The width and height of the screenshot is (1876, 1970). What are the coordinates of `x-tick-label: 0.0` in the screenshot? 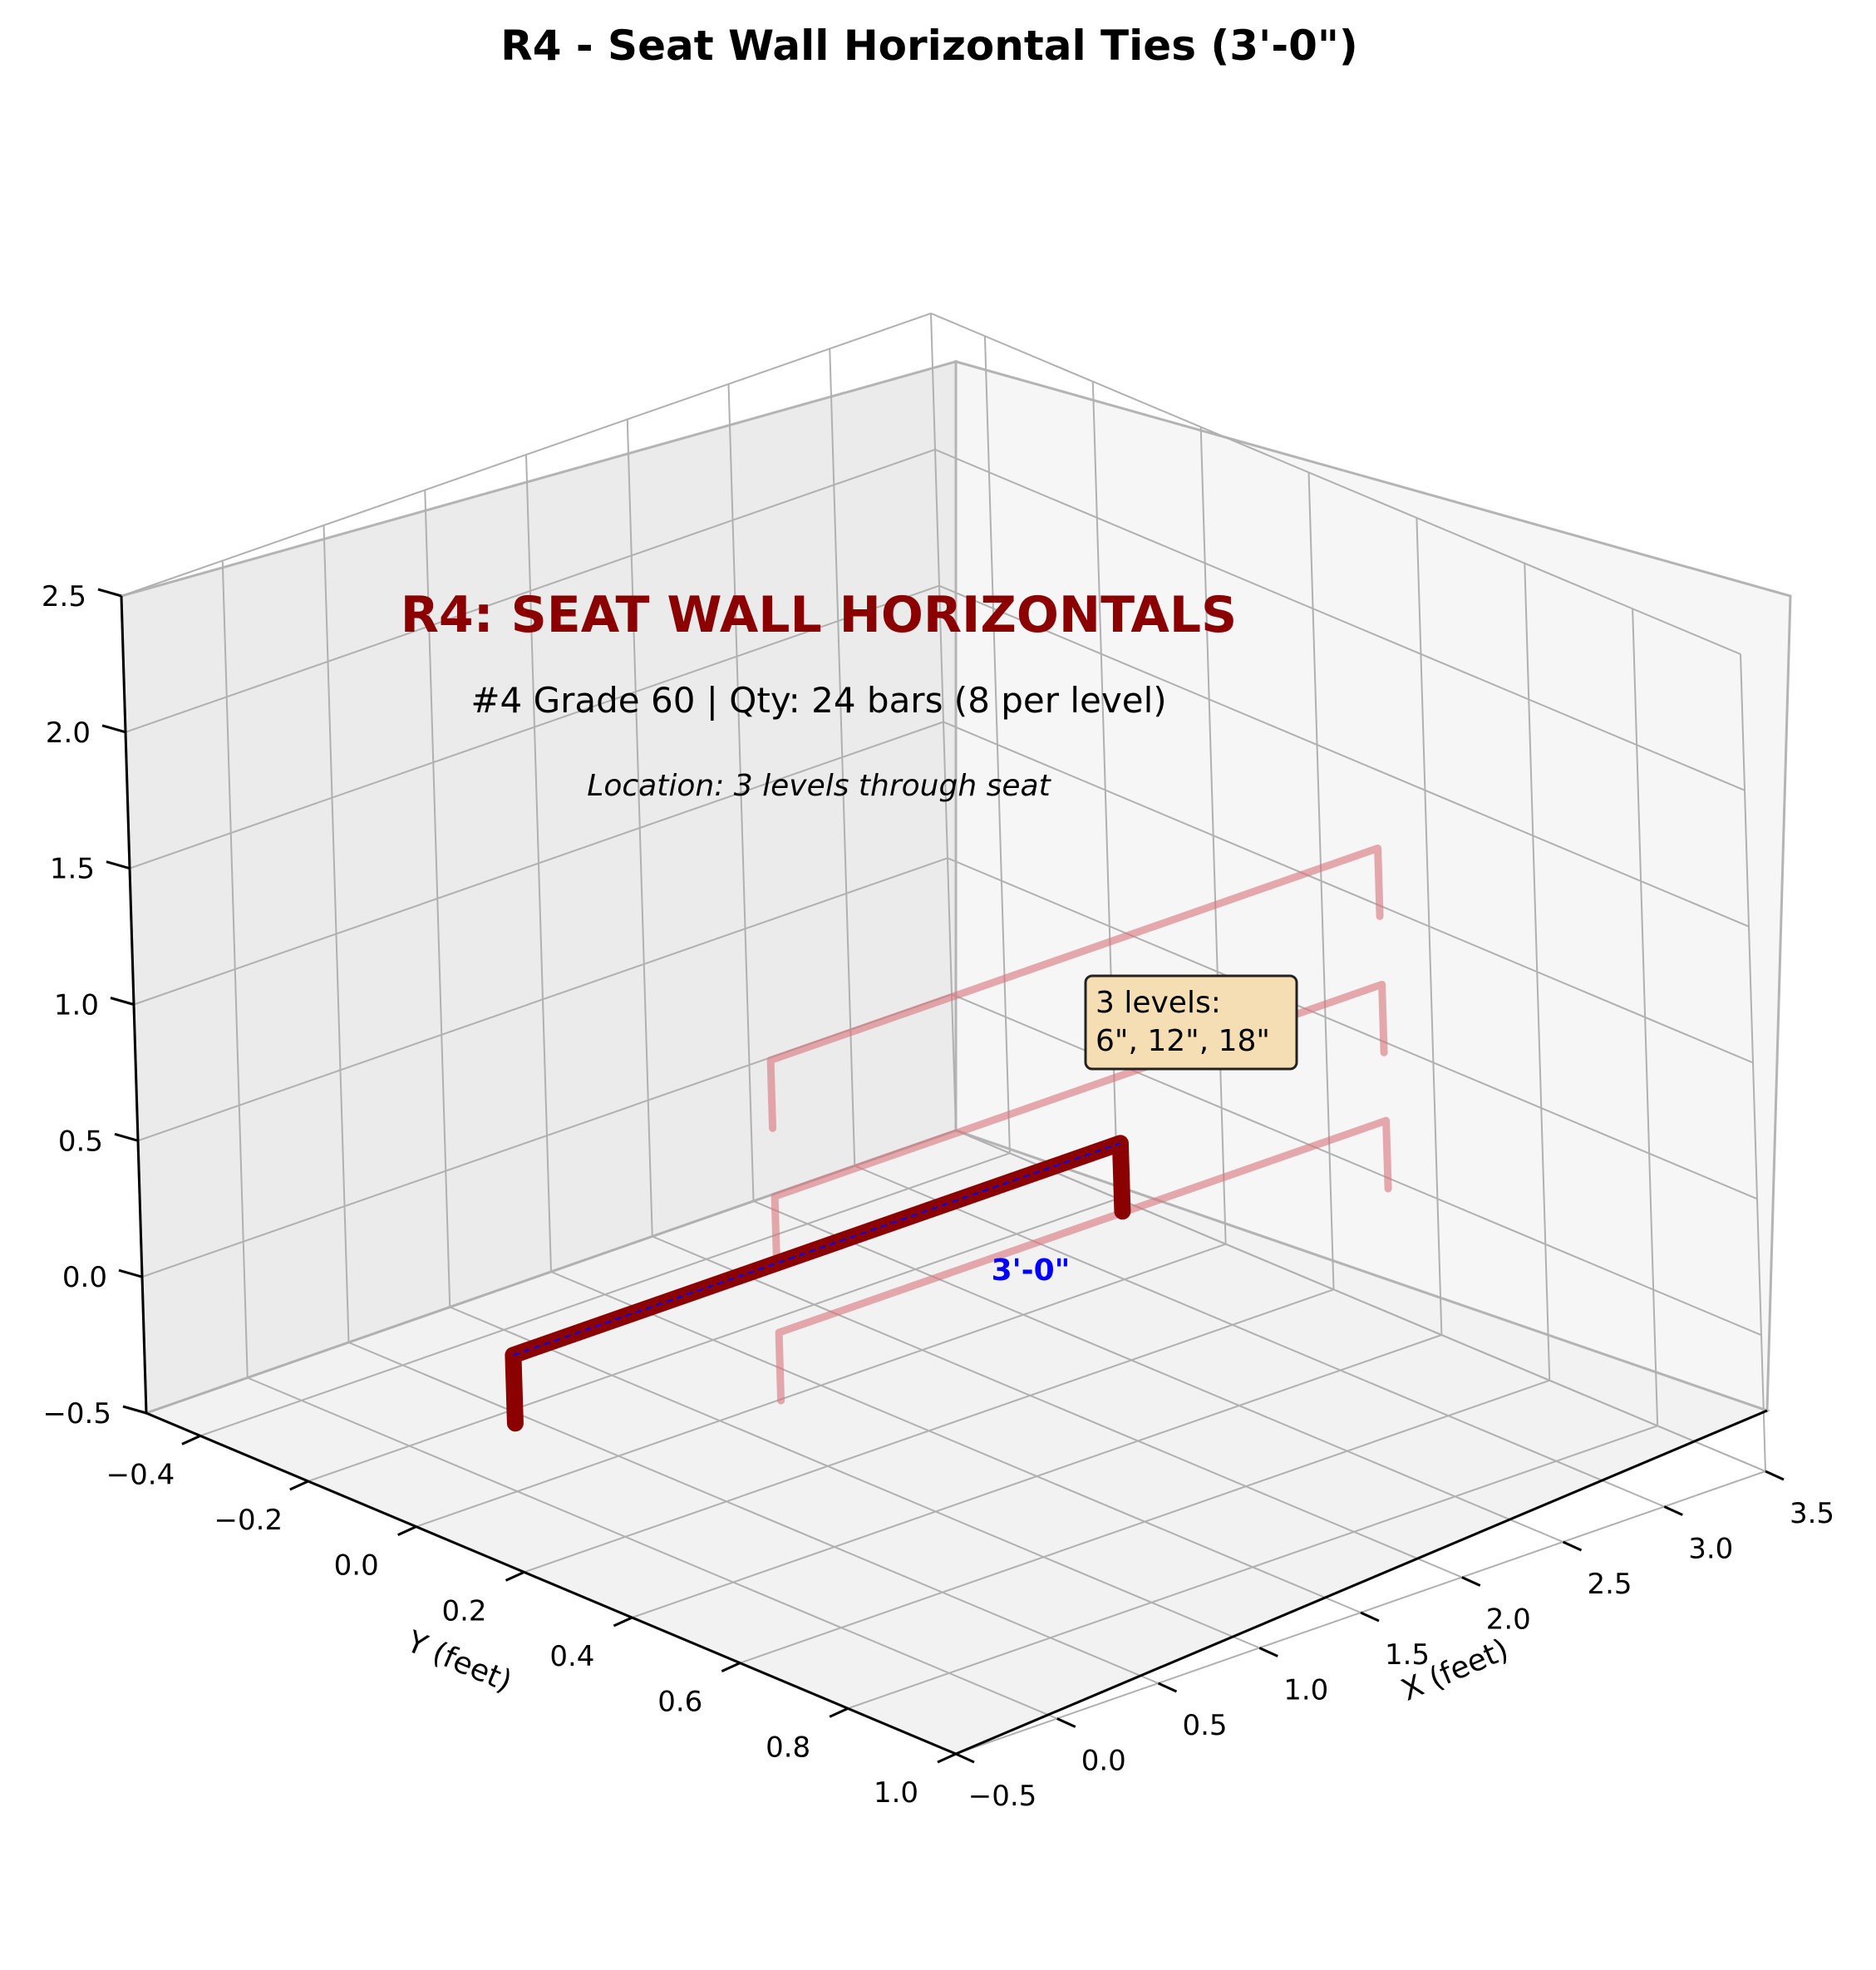 It's located at (1103, 1761).